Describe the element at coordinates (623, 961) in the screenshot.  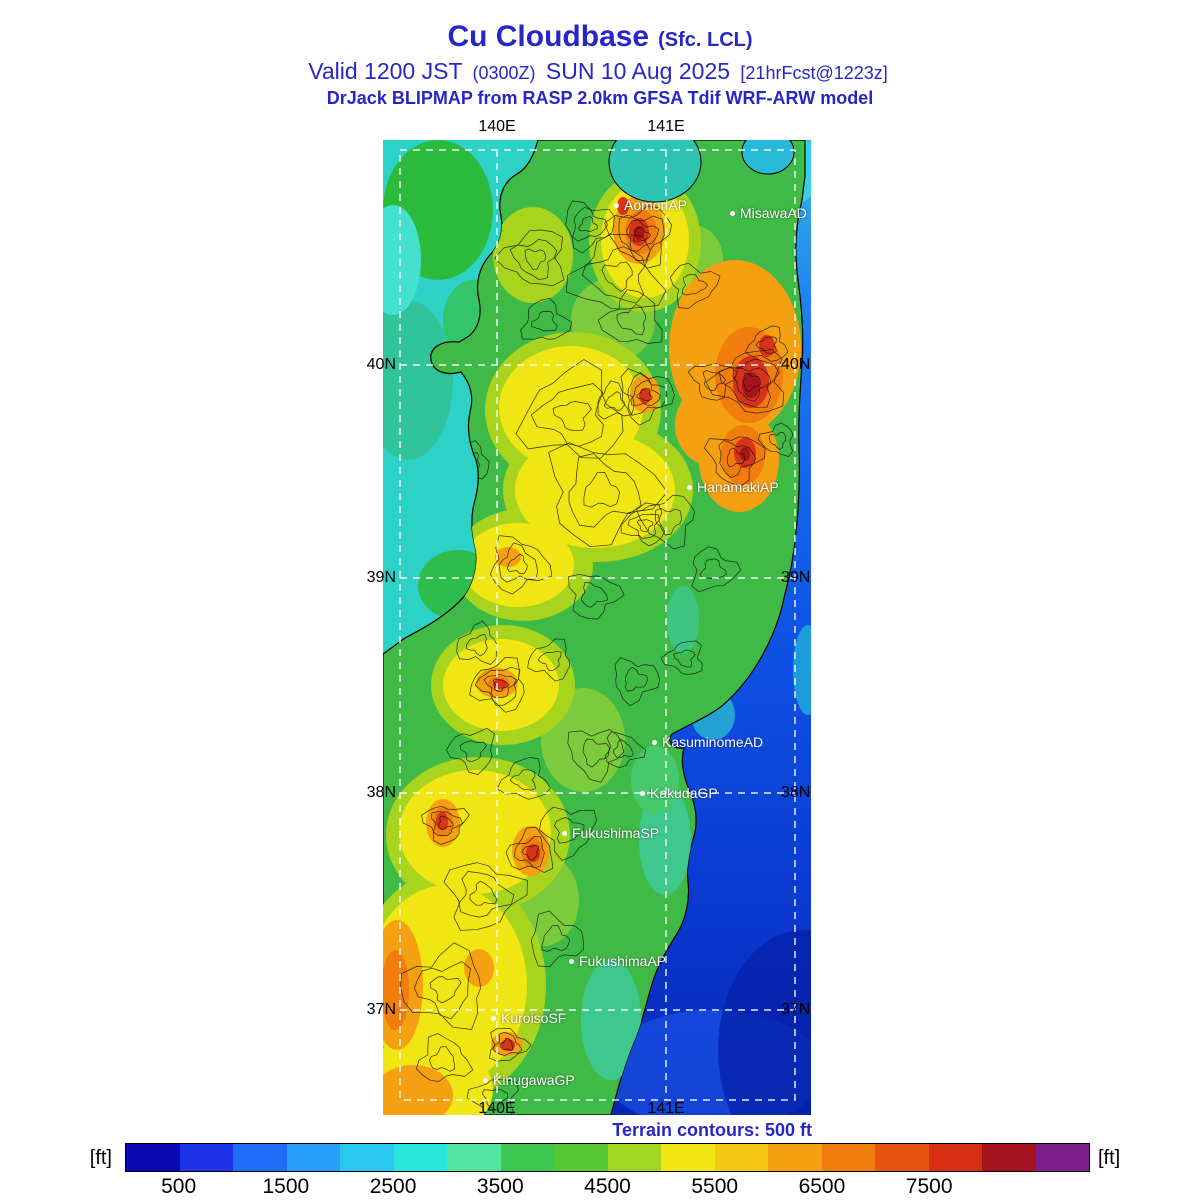
I see `station-label: FukushimaAP` at that location.